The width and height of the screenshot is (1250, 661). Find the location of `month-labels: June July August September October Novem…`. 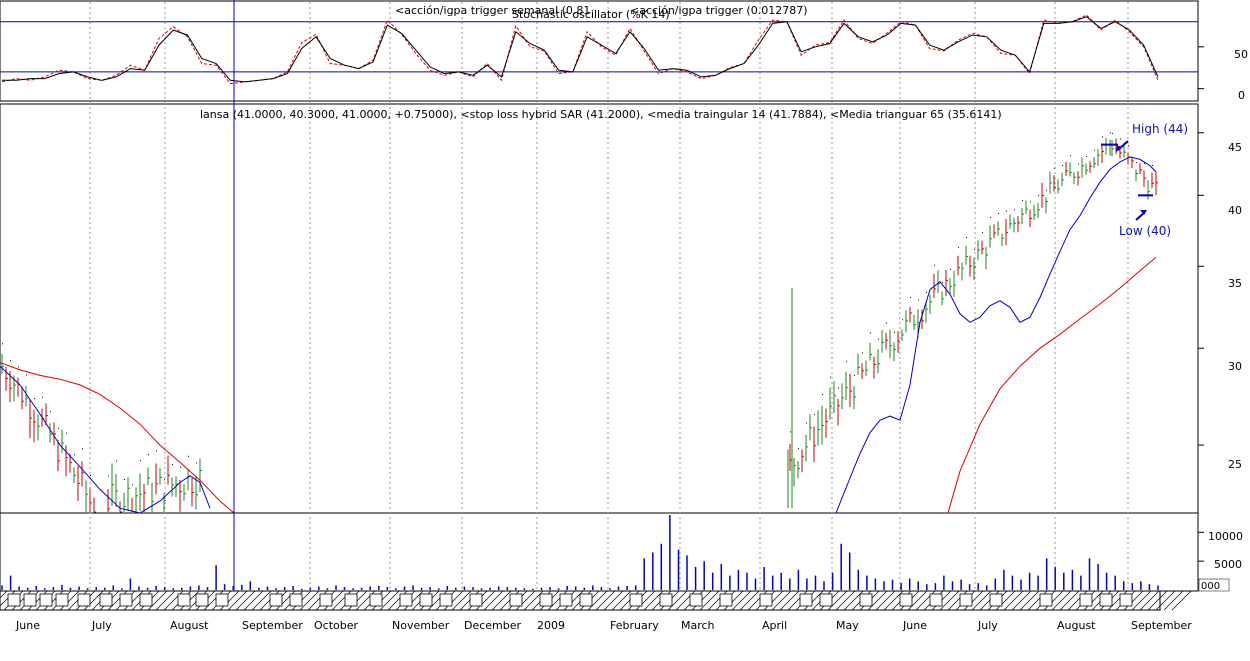

month-labels: June July August September October Novem… is located at coordinates (603, 625).